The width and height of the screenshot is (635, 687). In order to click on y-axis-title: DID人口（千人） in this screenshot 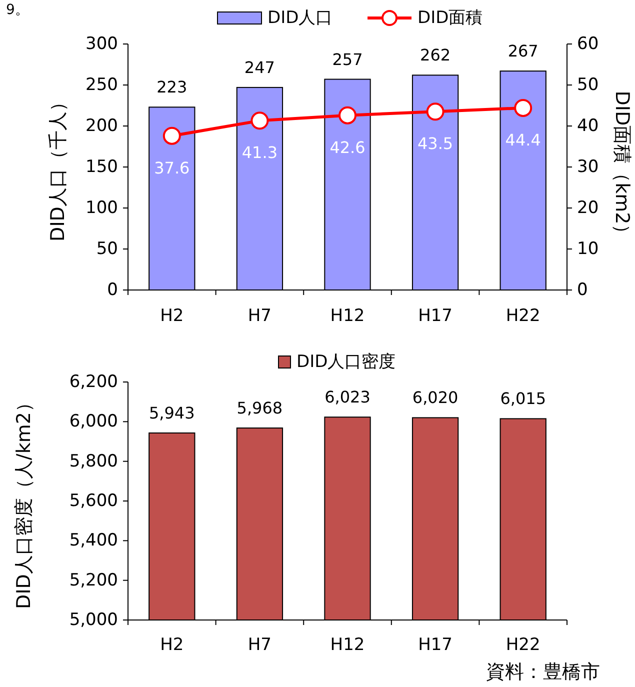, I will do `click(58, 167)`.